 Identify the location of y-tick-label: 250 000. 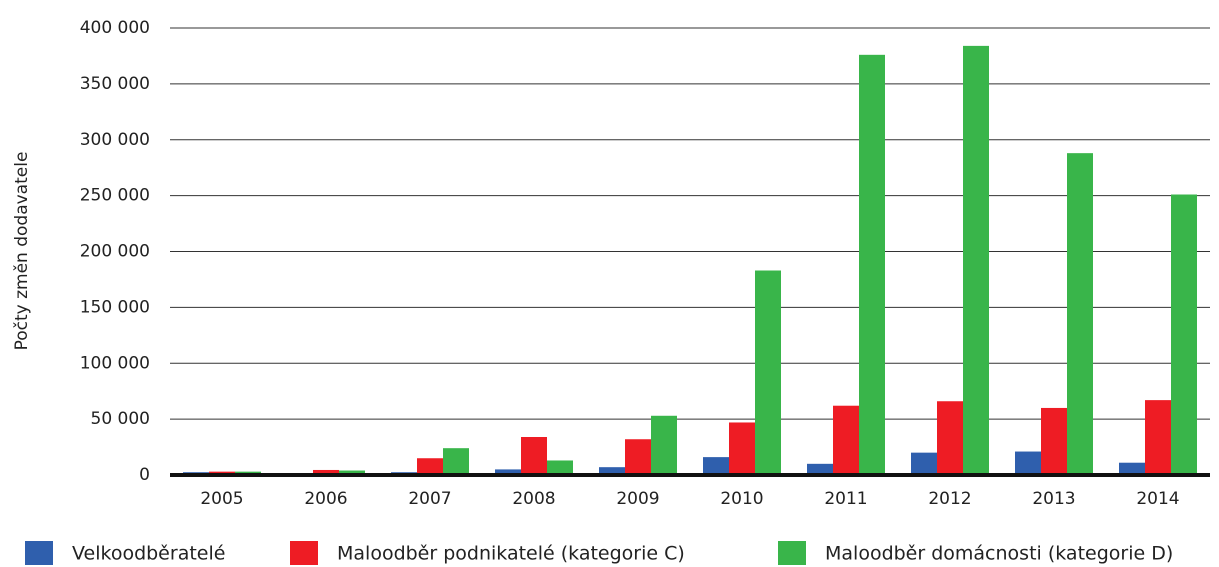
(115, 196).